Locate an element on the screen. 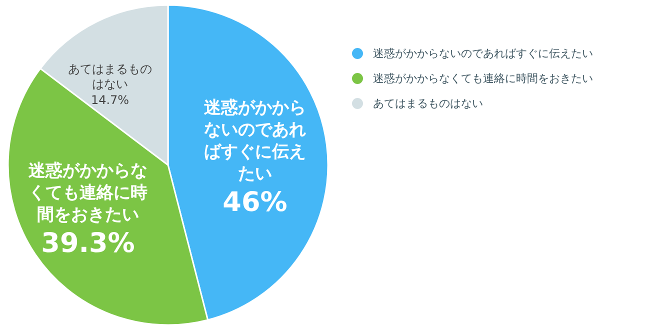 This screenshot has height=326, width=650. data-label: 39.3% is located at coordinates (88, 243).